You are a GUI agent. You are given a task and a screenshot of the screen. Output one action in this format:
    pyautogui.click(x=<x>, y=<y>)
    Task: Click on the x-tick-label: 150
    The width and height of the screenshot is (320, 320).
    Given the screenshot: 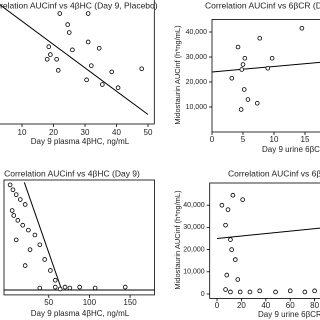 What is the action you would take?
    pyautogui.click(x=130, y=302)
    